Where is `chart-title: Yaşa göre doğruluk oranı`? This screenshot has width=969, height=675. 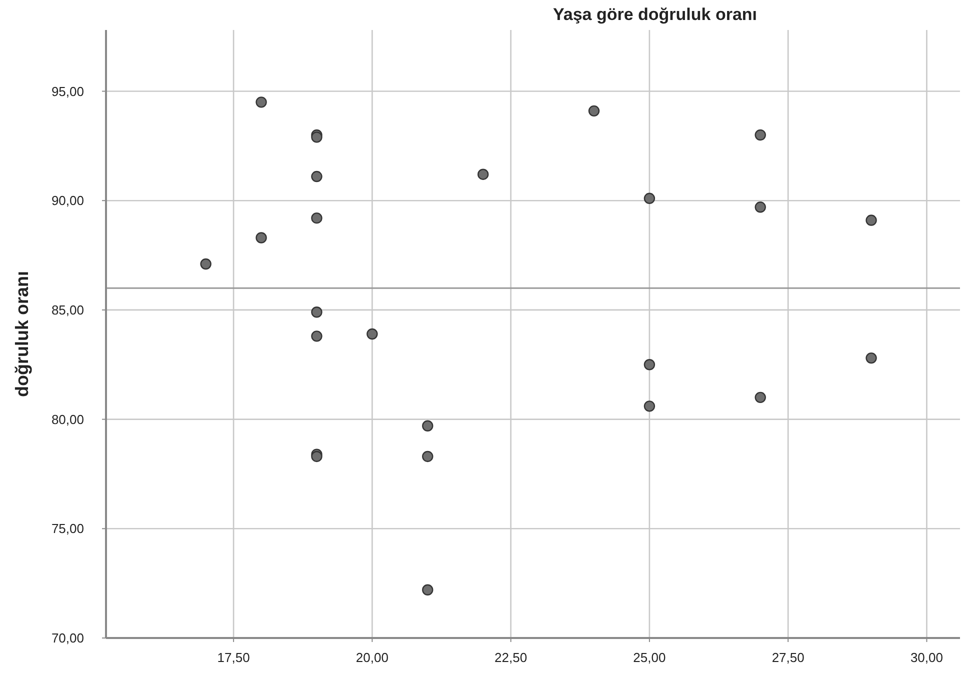
chart-title: Yaşa göre doğruluk oranı is located at coordinates (655, 14).